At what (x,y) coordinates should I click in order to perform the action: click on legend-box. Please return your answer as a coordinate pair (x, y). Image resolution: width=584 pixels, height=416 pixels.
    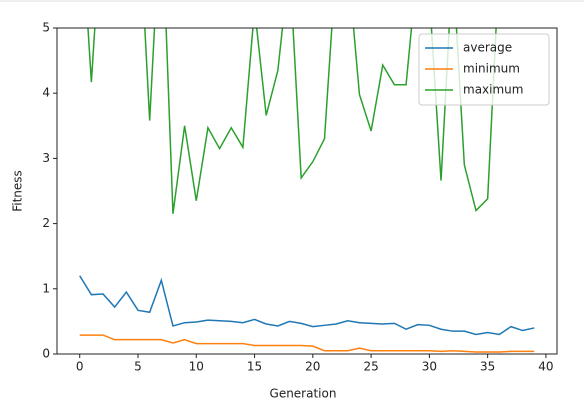
    Looking at the image, I should click on (484, 69).